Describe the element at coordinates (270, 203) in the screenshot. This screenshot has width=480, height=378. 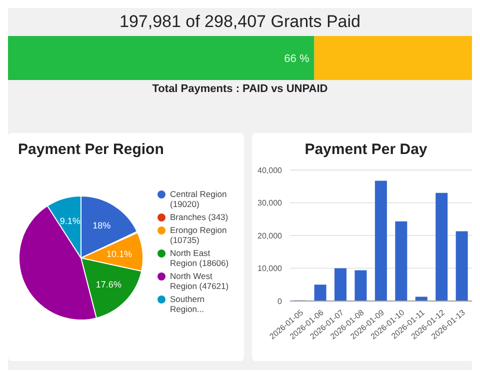
I see `y-tick-label: 30,000` at that location.